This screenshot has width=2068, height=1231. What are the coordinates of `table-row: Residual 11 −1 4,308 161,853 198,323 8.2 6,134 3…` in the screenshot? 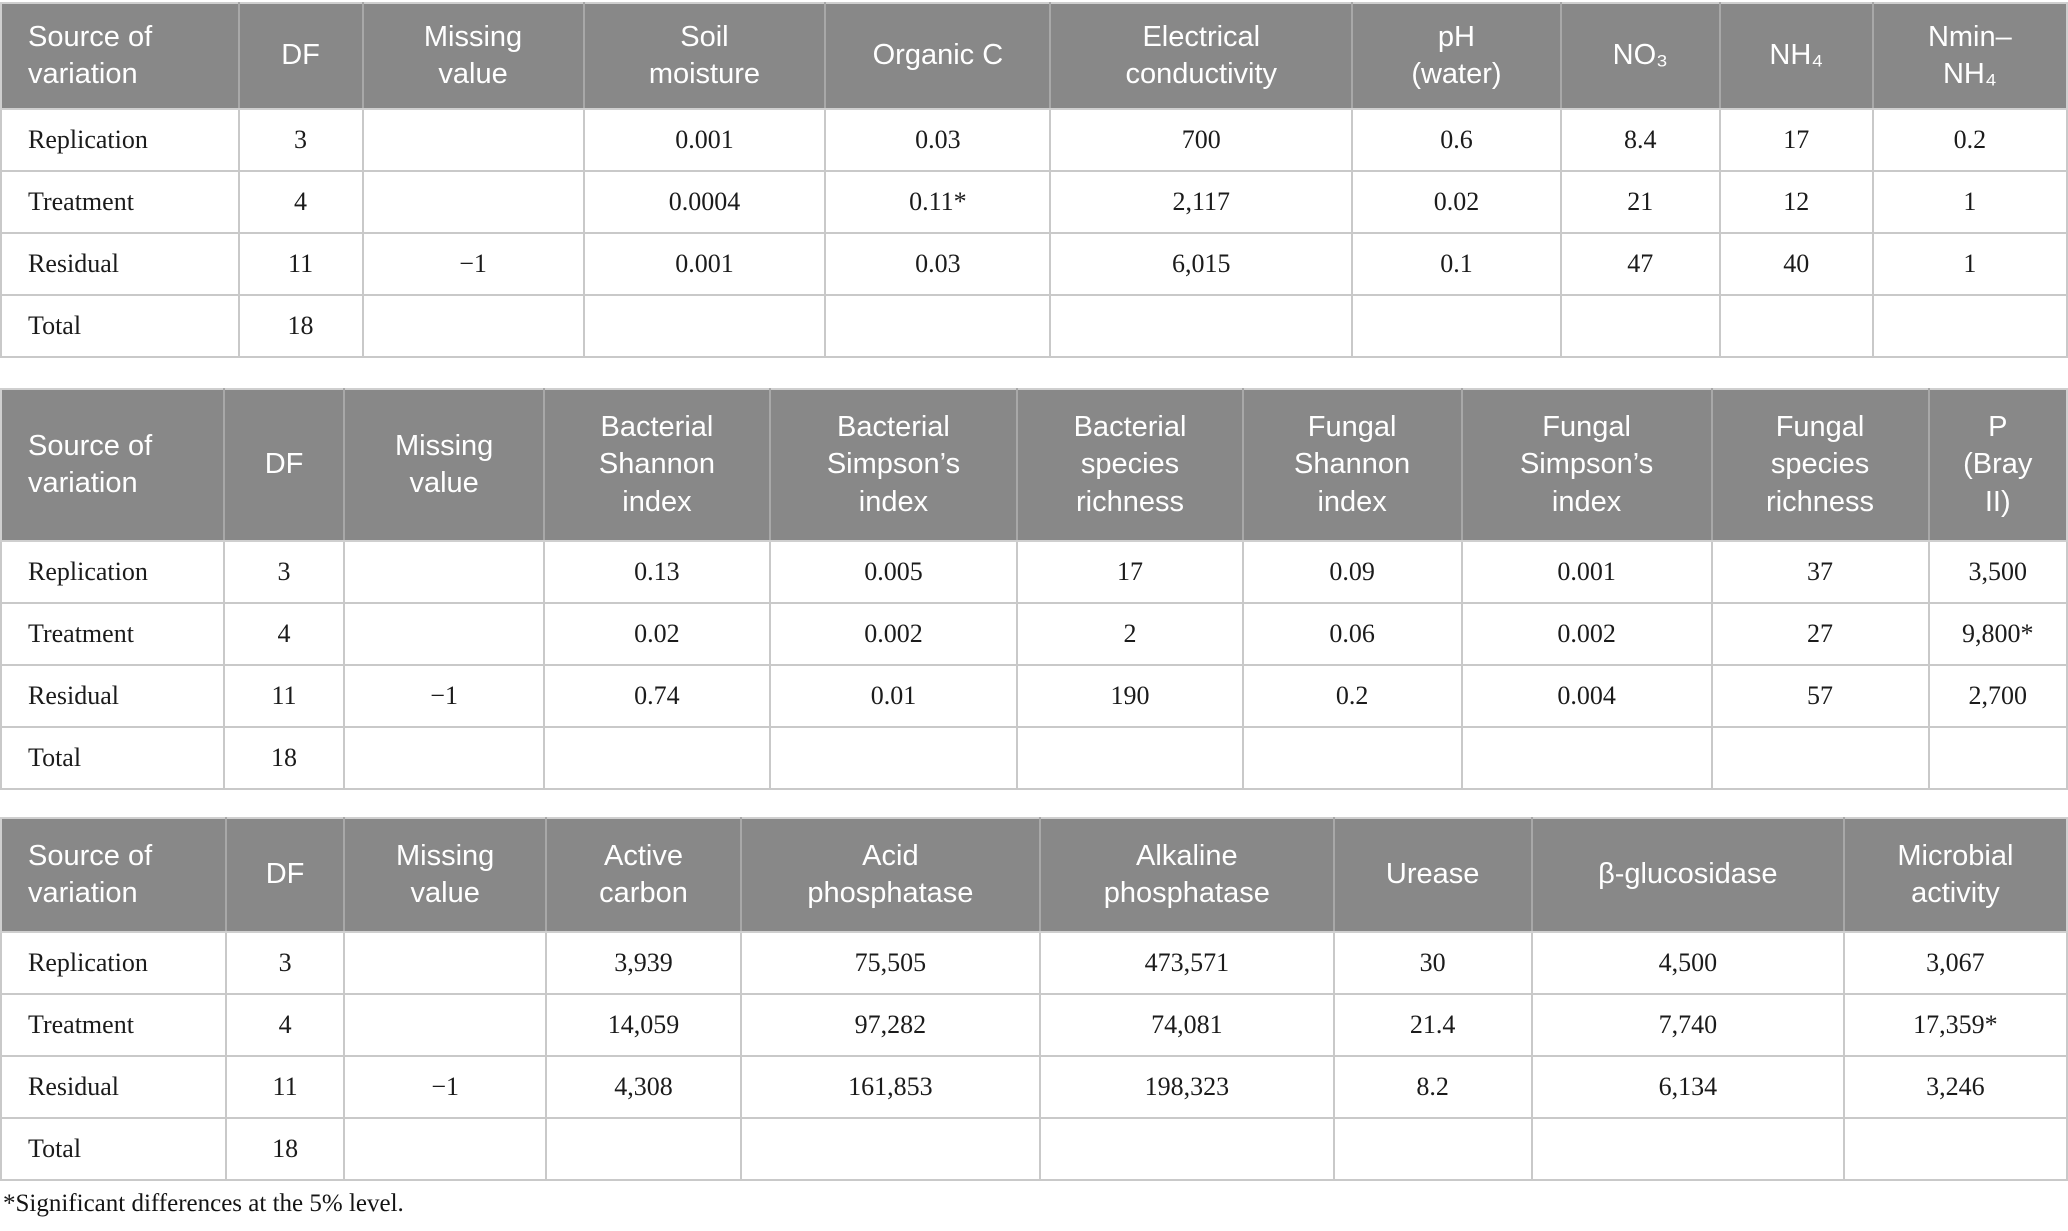 It's located at (1034, 1087).